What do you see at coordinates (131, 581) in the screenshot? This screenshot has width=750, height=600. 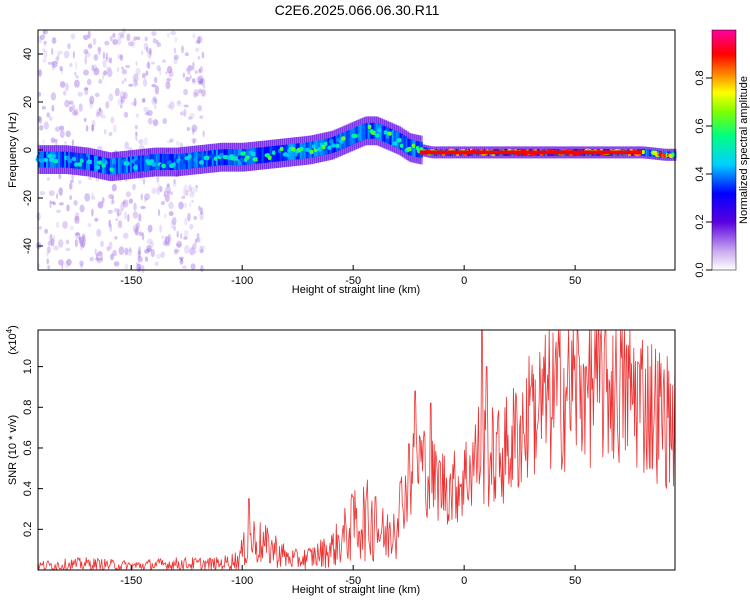 I see `snr-x-tick-label: -150` at bounding box center [131, 581].